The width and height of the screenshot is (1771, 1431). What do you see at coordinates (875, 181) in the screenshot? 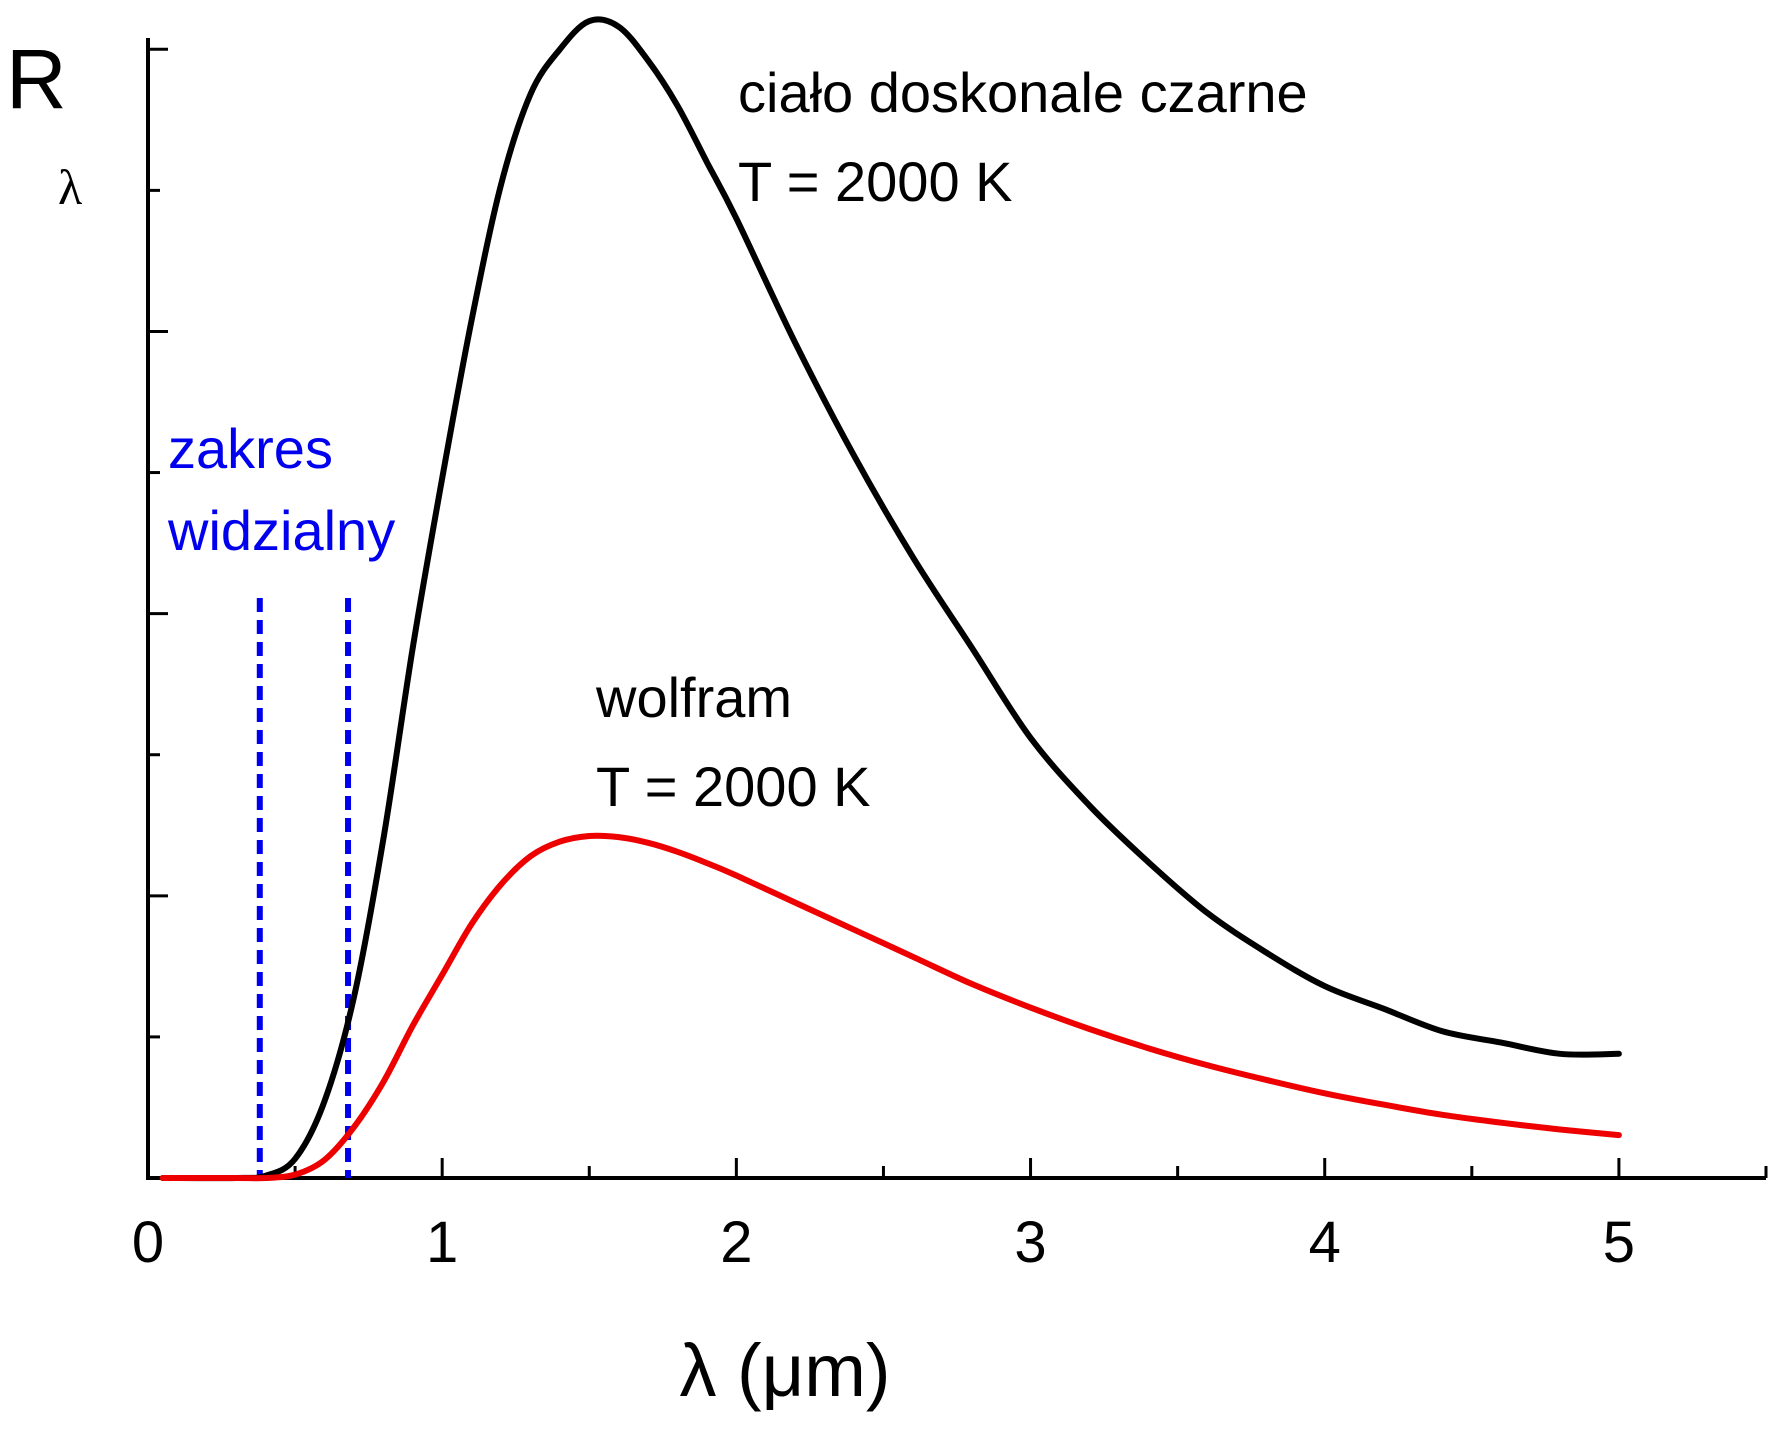
I see `blackbody-temperature-label: T = 2000 K` at bounding box center [875, 181].